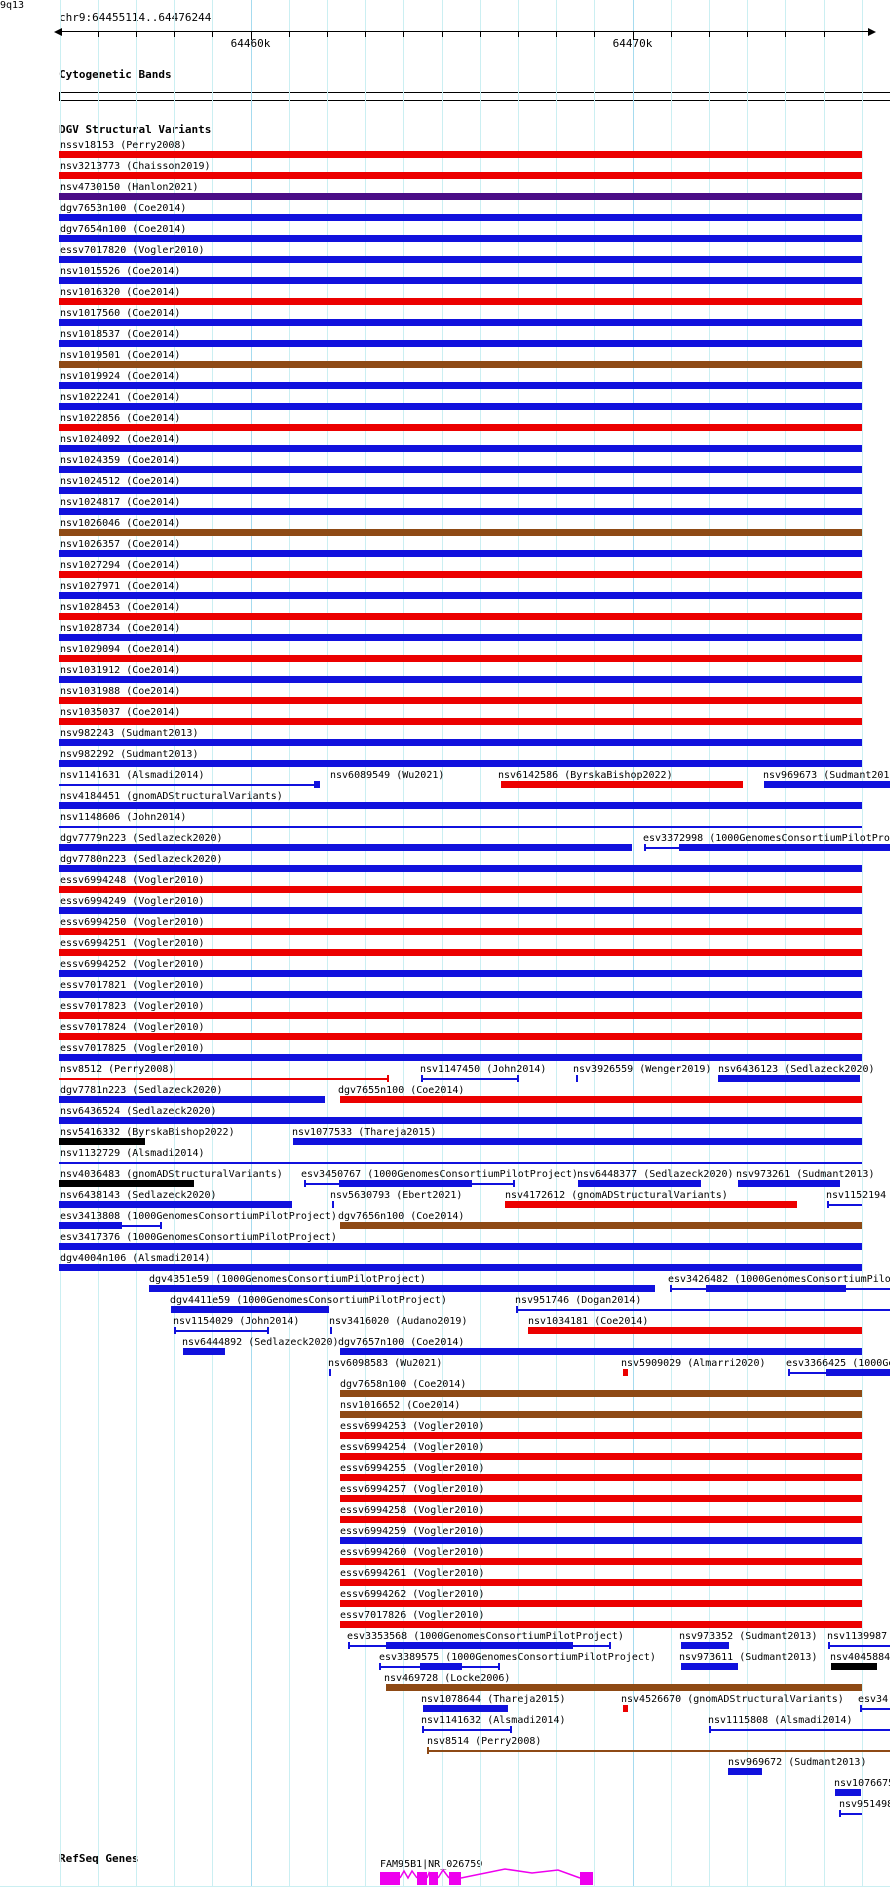  I want to click on variant-label: essv7017820 (Vogler2010), so click(132, 250).